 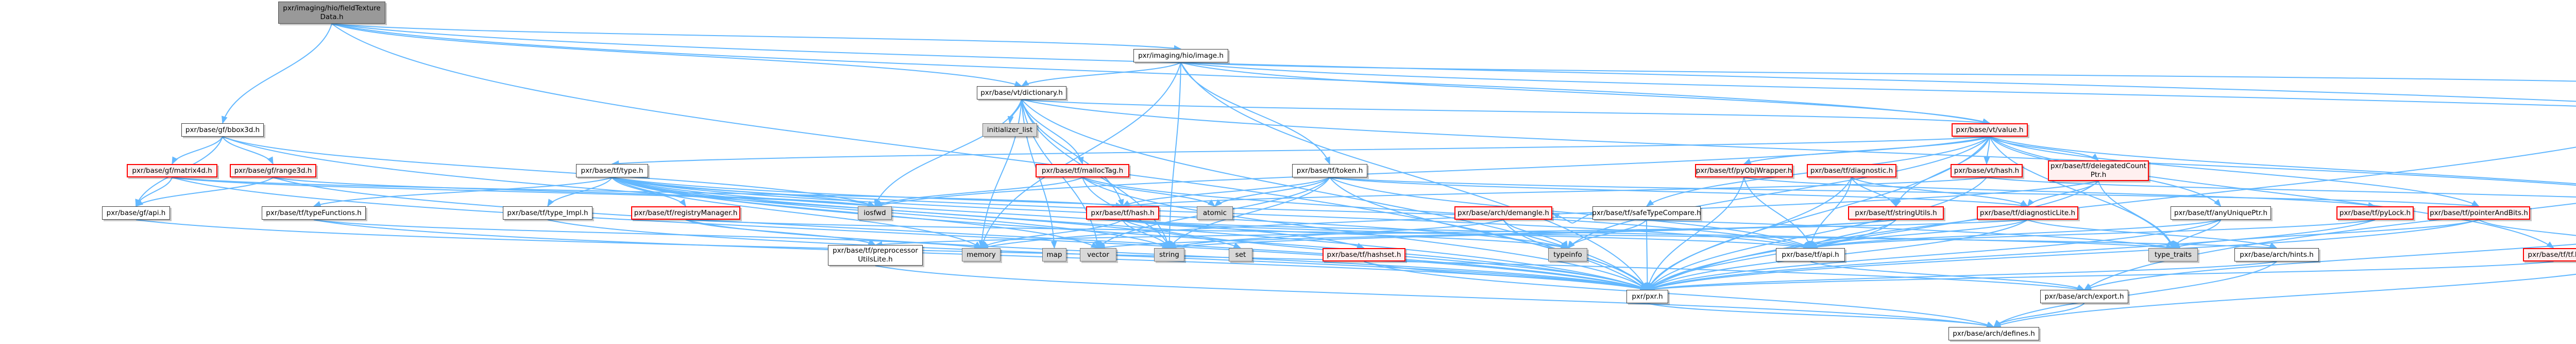 I want to click on edge-image-to-memory, so click(x=1081, y=155).